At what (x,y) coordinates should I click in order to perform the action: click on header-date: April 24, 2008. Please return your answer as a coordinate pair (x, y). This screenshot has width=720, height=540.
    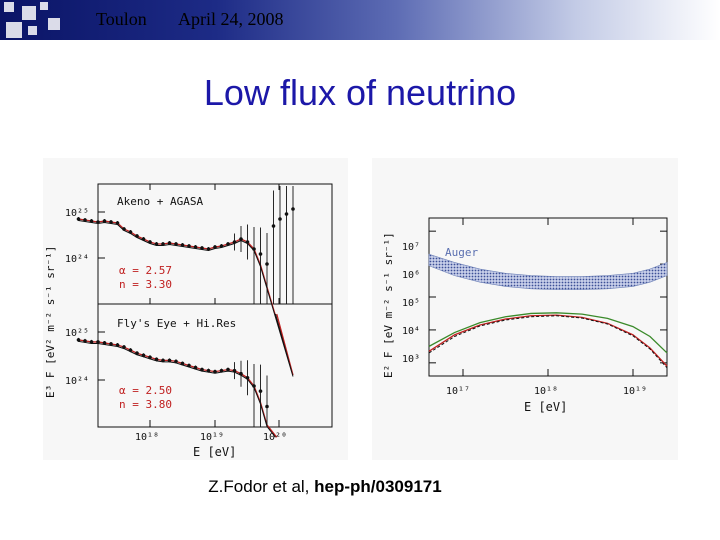
    Looking at the image, I should click on (231, 19).